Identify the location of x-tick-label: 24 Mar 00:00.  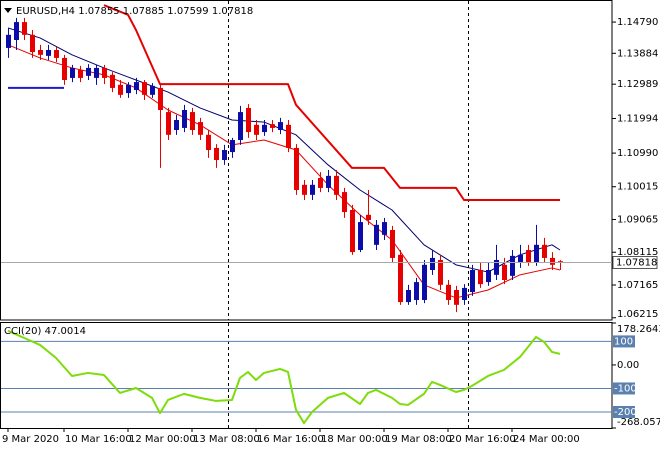
(546, 439).